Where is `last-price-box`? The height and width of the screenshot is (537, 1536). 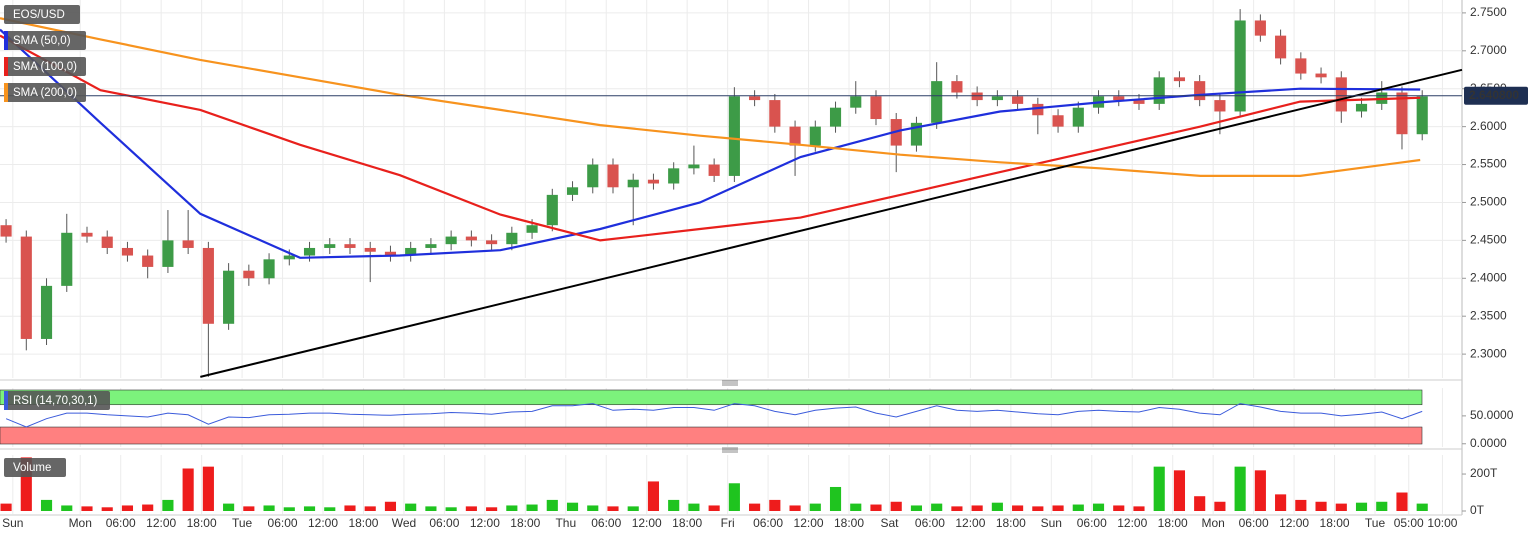 last-price-box is located at coordinates (1496, 95).